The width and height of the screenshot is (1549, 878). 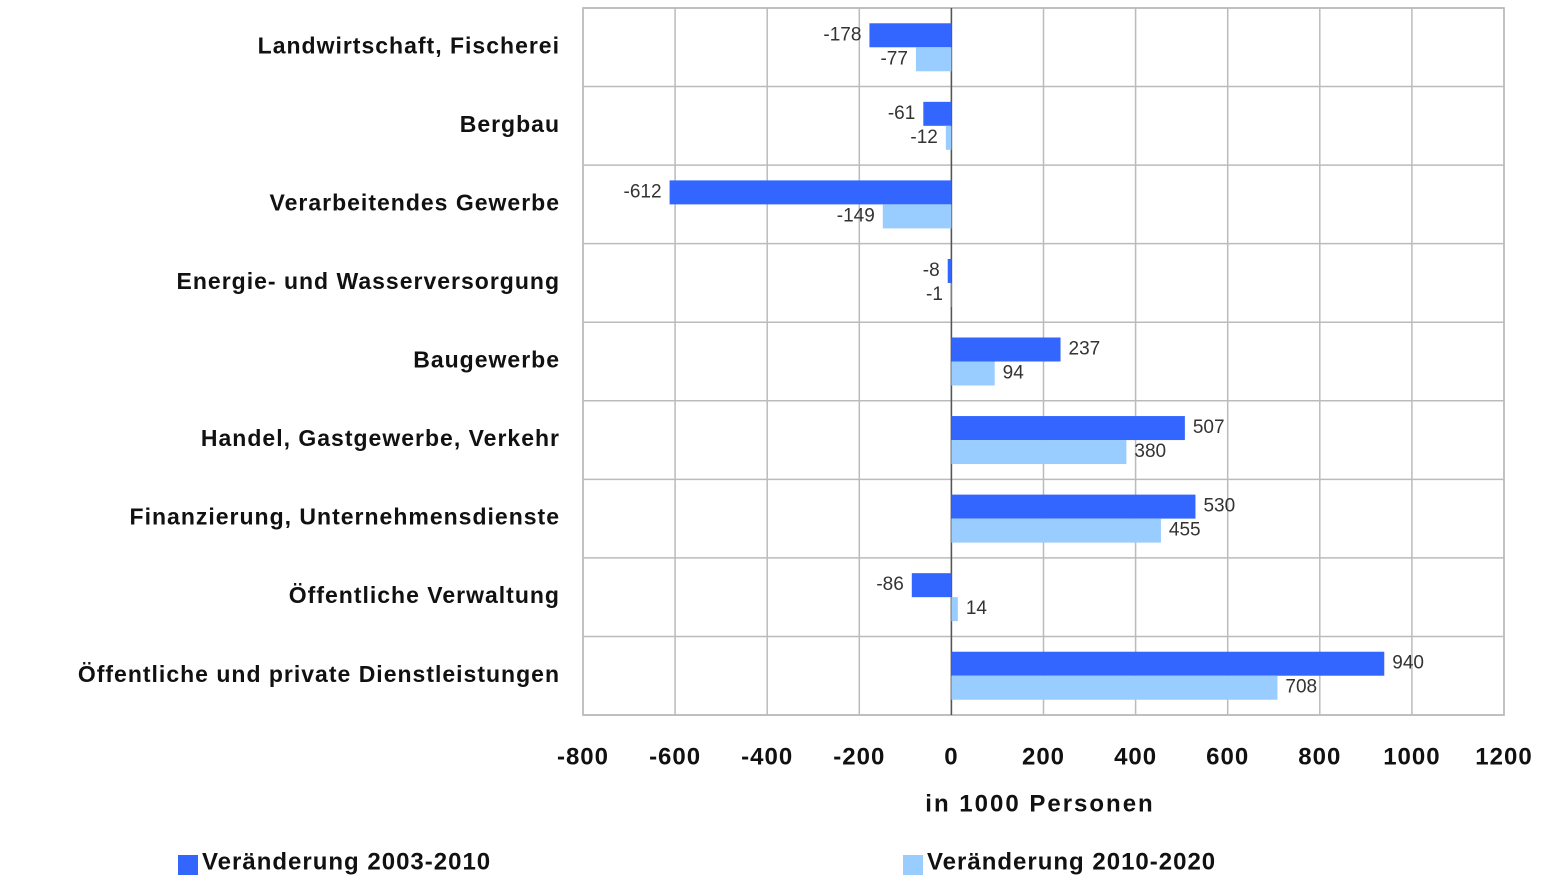 I want to click on y-tick-label: Landwirtschaft, Fischerei, so click(x=409, y=45).